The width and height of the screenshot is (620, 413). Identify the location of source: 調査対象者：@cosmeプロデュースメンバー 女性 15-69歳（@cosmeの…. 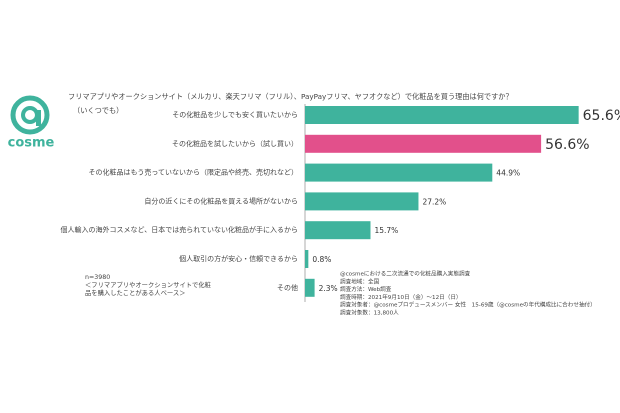
(468, 305).